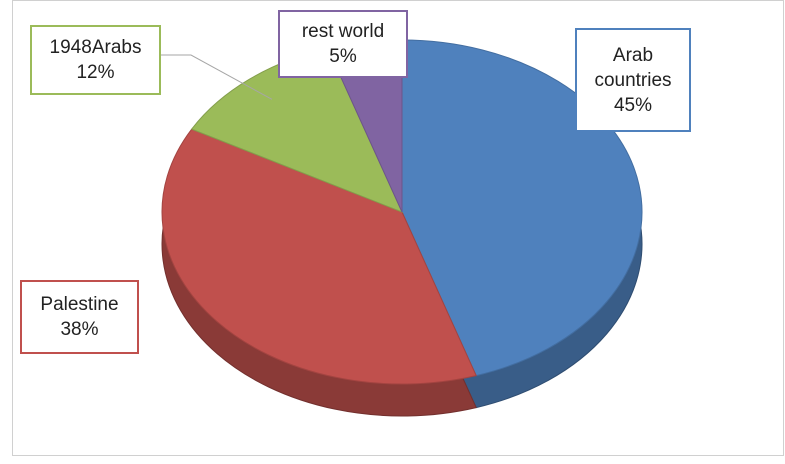  I want to click on category-label: rest world, so click(343, 31).